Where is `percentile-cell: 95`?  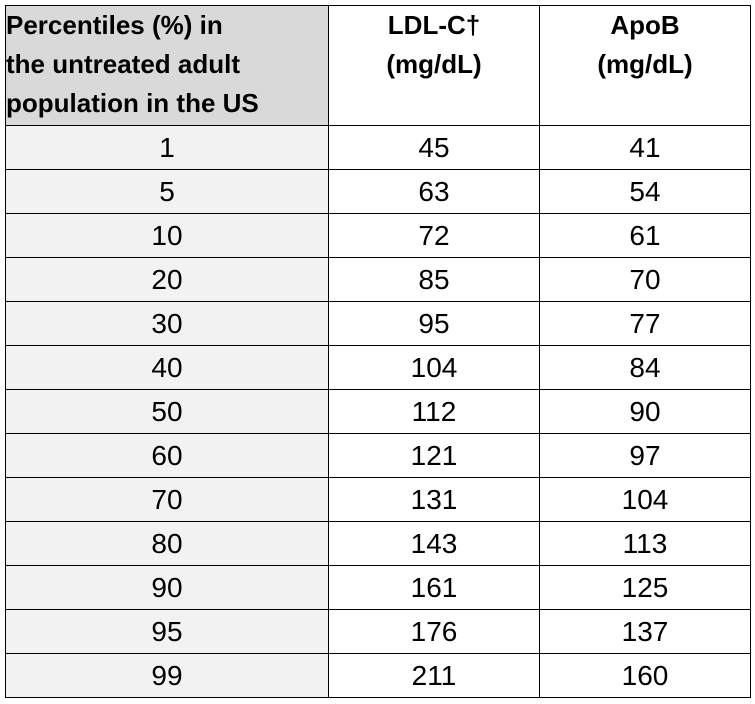 percentile-cell: 95 is located at coordinates (167, 631).